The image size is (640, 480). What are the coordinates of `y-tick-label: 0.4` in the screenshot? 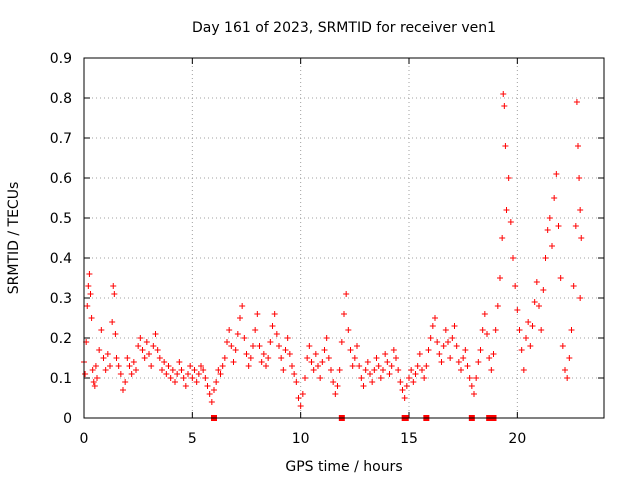 It's located at (61, 259).